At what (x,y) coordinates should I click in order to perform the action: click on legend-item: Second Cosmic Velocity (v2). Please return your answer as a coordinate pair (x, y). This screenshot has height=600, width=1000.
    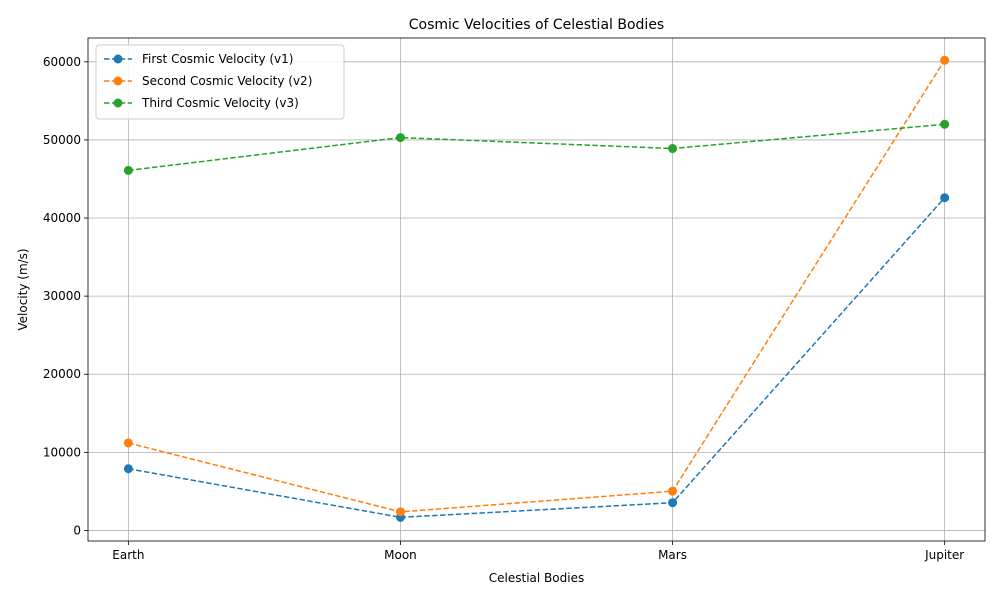
    Looking at the image, I should click on (208, 81).